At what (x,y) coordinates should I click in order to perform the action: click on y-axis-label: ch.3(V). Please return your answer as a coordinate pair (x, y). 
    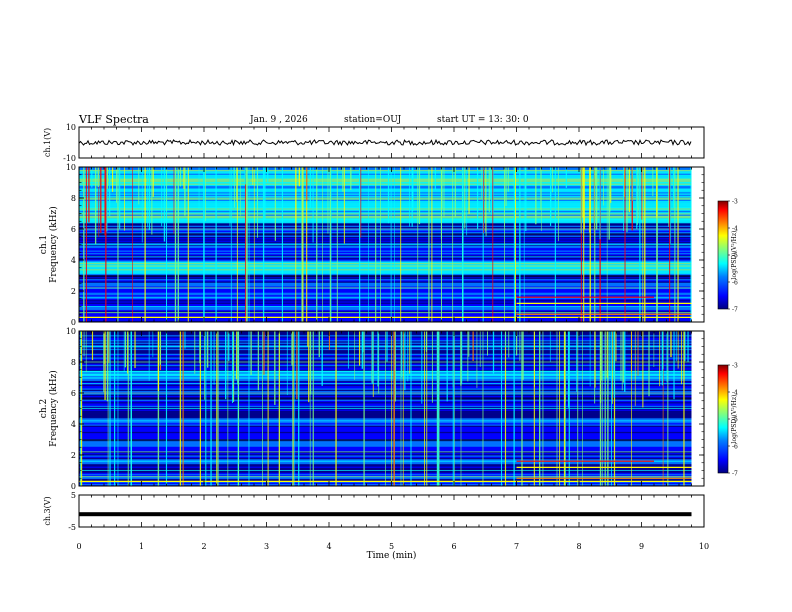
    Looking at the image, I should click on (47, 510).